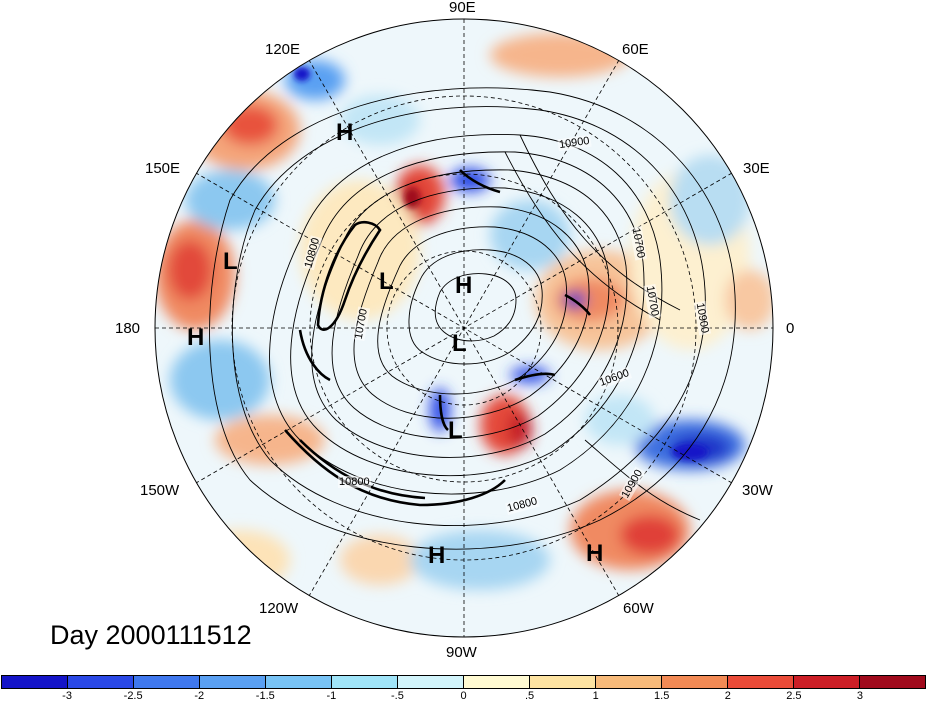 Image resolution: width=928 pixels, height=702 pixels. What do you see at coordinates (199, 696) in the screenshot?
I see `colorbar-tick-label: -2` at bounding box center [199, 696].